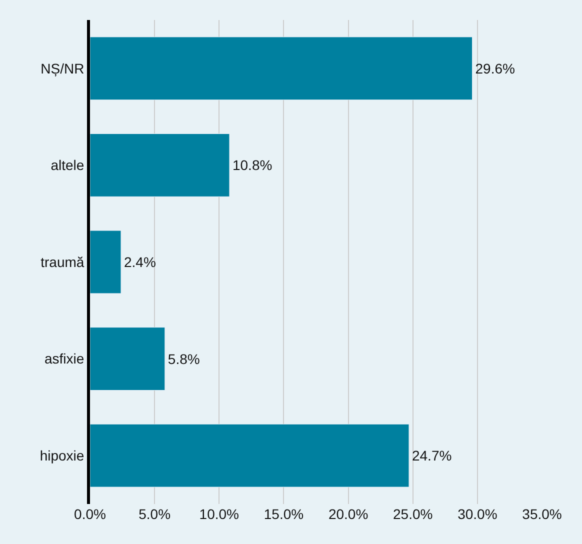  What do you see at coordinates (62, 456) in the screenshot?
I see `y-tick-label: hipoxie` at bounding box center [62, 456].